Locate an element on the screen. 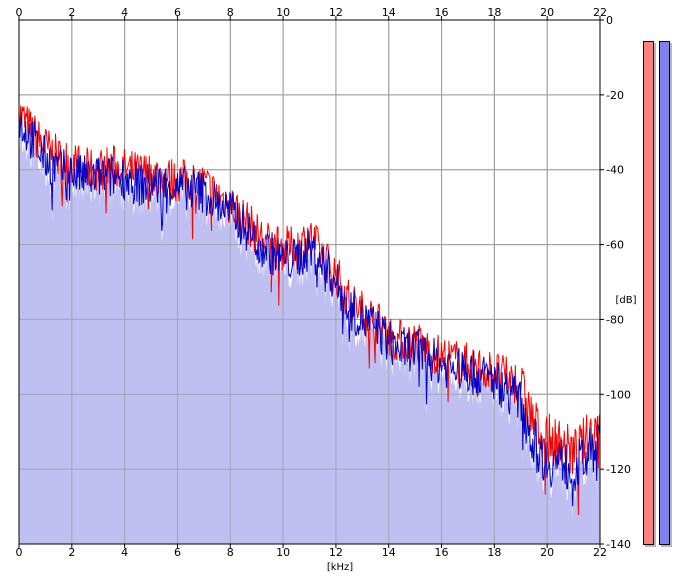  x-tick-label-top: 16 is located at coordinates (442, 12).